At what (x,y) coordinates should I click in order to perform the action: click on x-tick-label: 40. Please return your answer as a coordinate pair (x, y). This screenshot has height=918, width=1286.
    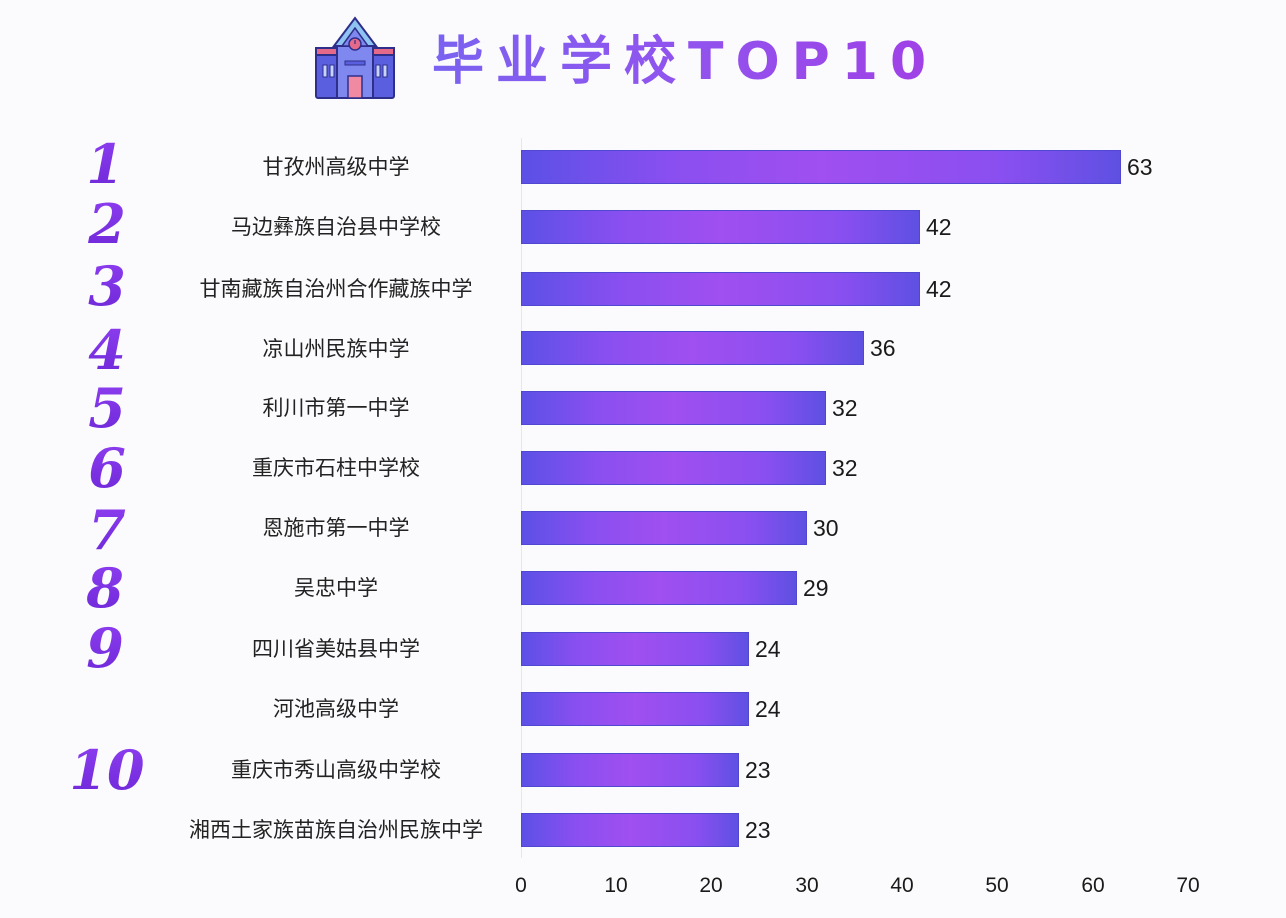
    Looking at the image, I should click on (902, 885).